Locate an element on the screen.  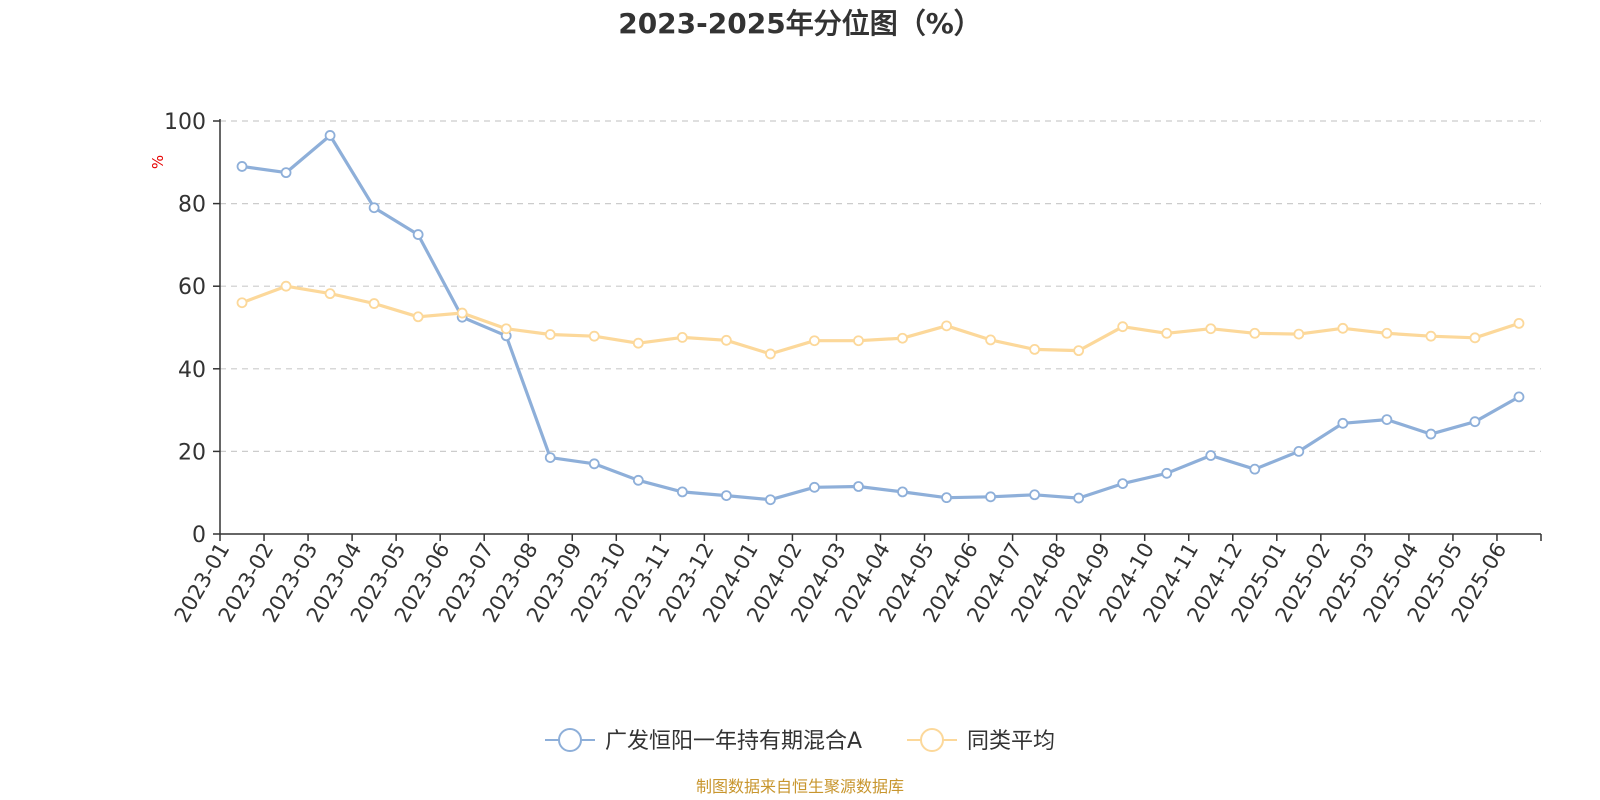
legend-swatch-fund-marker is located at coordinates (570, 740).